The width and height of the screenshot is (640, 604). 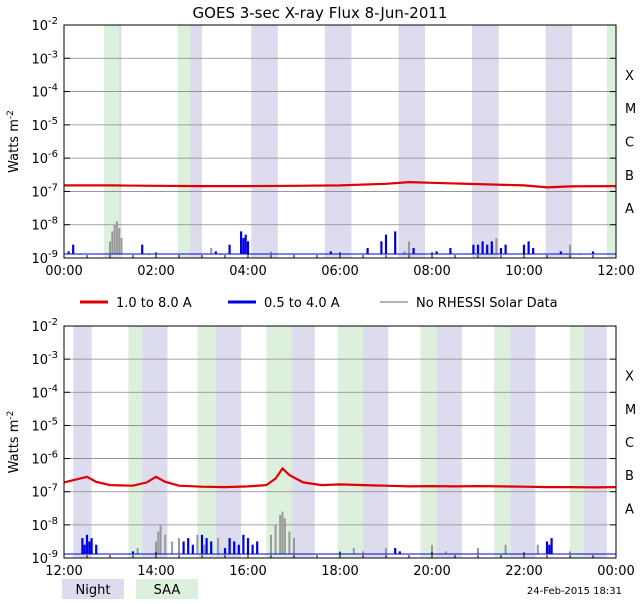 I want to click on footer-date: 24-Feb-2015 18:31, so click(x=574, y=591).